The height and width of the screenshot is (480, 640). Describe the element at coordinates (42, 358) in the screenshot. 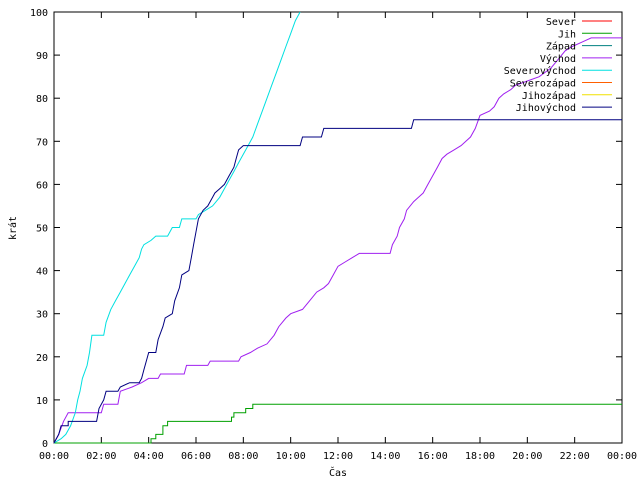

I see `y-tick-label: 20` at that location.